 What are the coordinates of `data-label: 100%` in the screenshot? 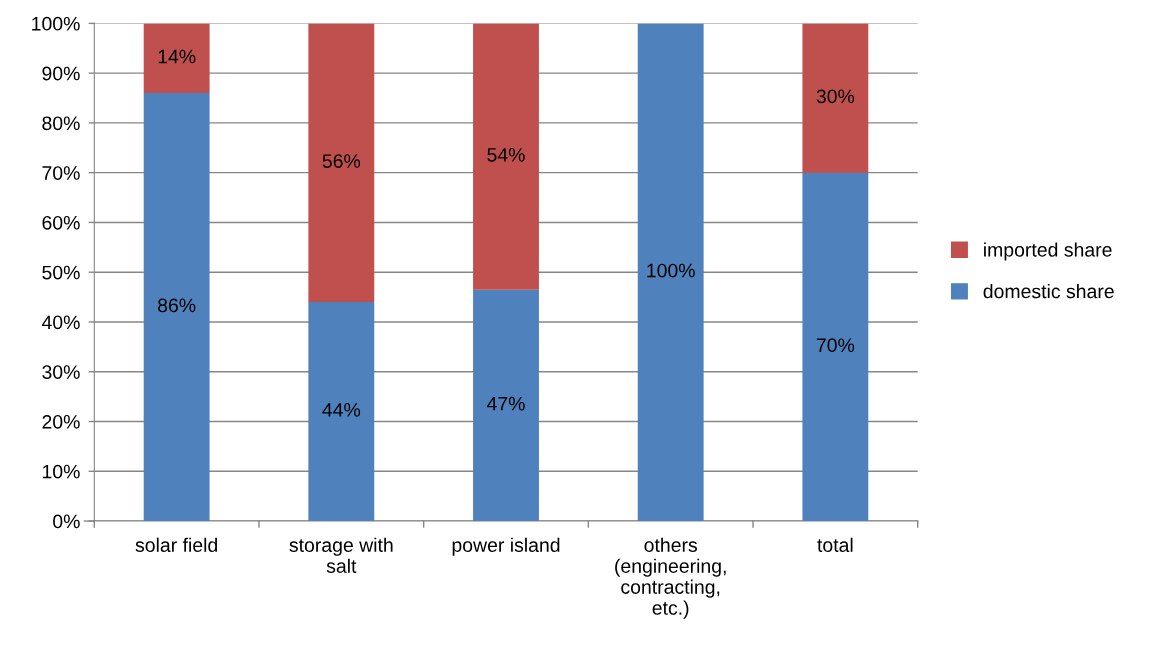 It's located at (671, 270).